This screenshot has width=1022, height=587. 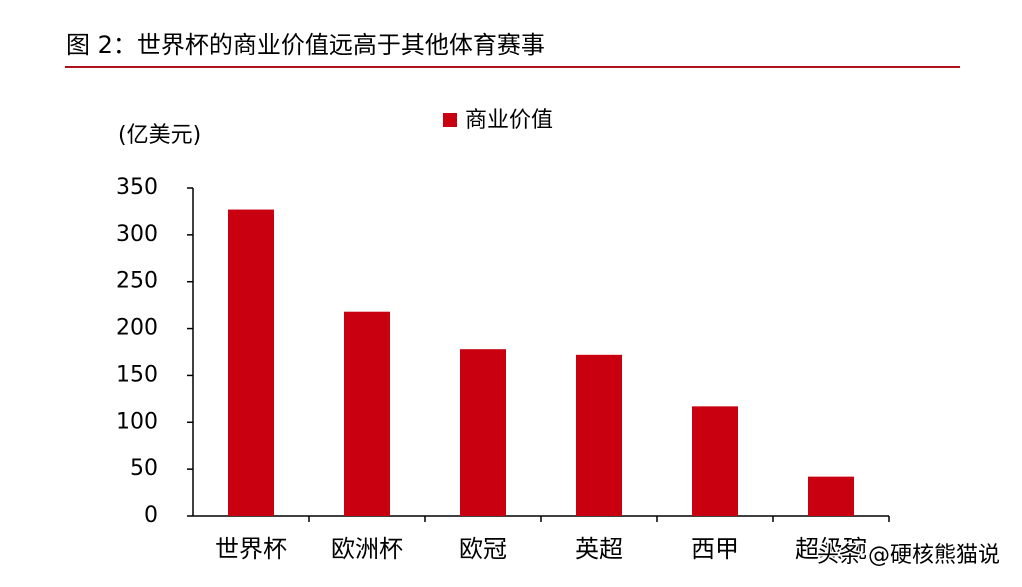 What do you see at coordinates (137, 421) in the screenshot?
I see `y-tick-label: 100` at bounding box center [137, 421].